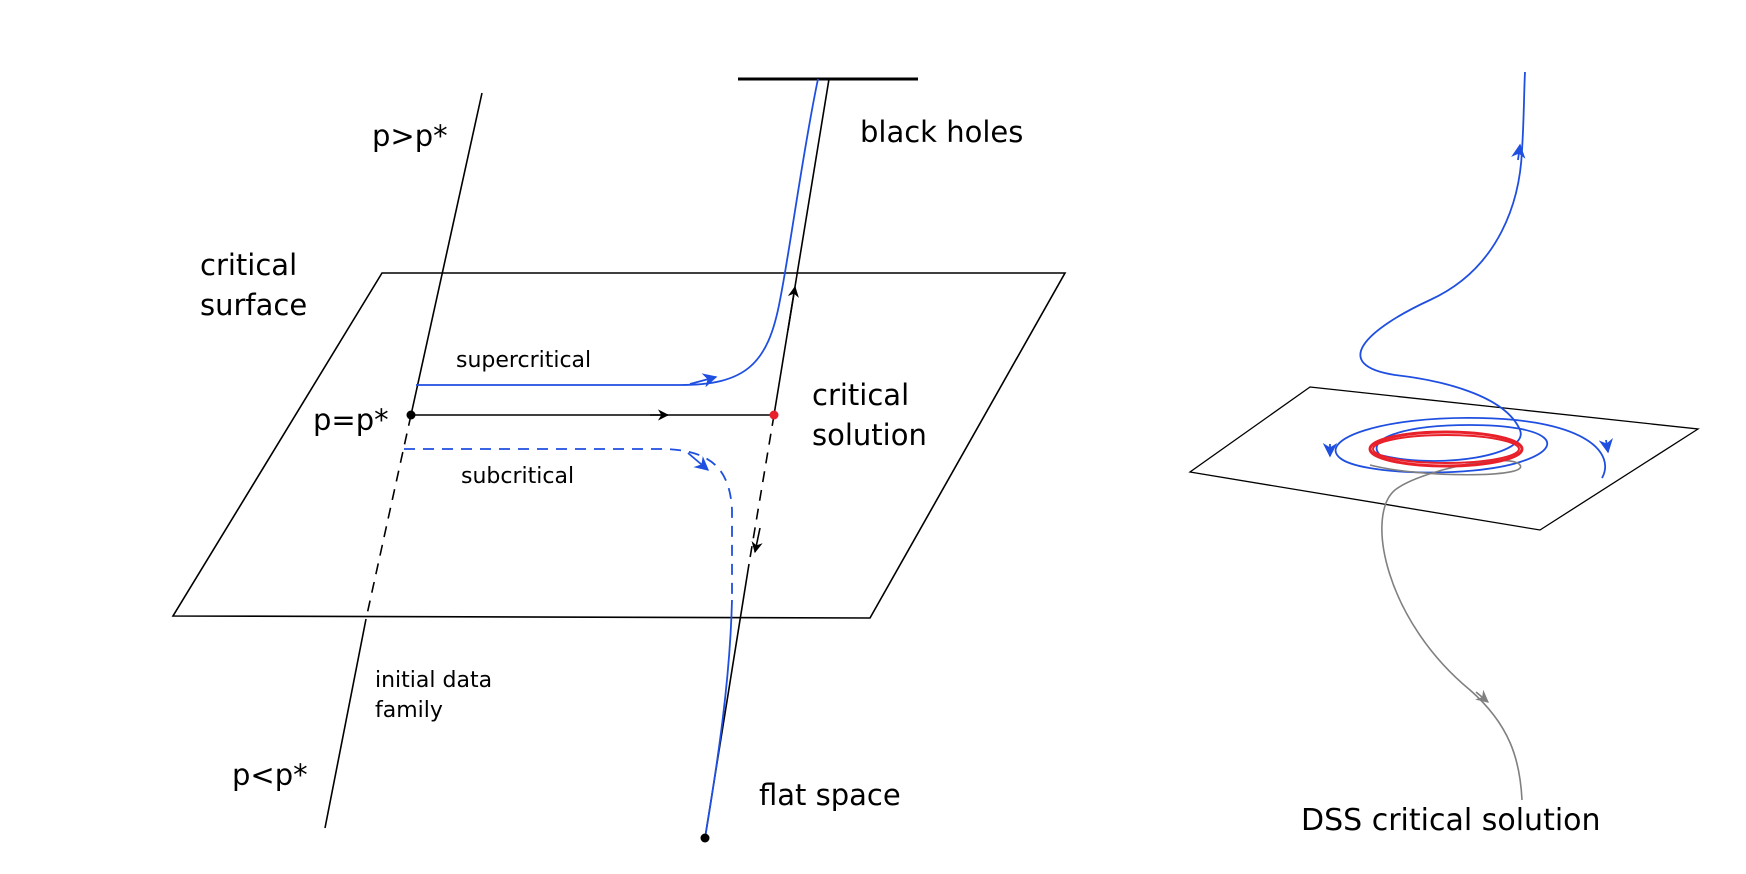 The height and width of the screenshot is (874, 1746). I want to click on flat-space-line-dashed, so click(761, 489).